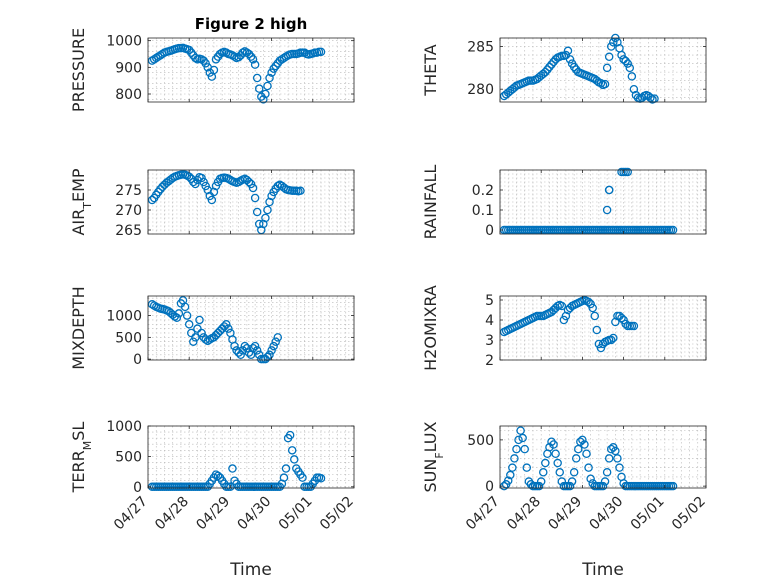  Describe the element at coordinates (255, 514) in the screenshot. I see `x-tick-label: 04/30` at that location.